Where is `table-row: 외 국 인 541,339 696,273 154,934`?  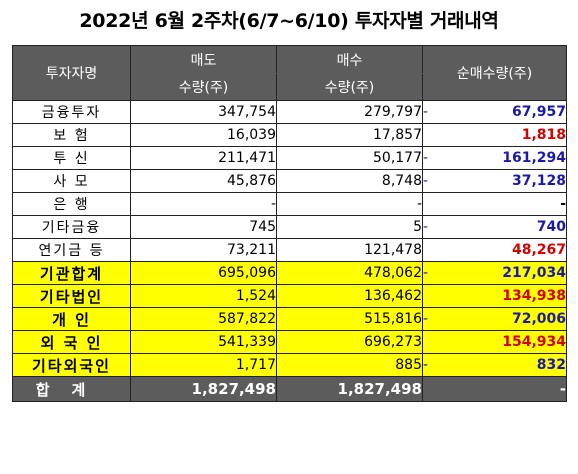 table-row: 외 국 인 541,339 696,273 154,934 is located at coordinates (289, 342).